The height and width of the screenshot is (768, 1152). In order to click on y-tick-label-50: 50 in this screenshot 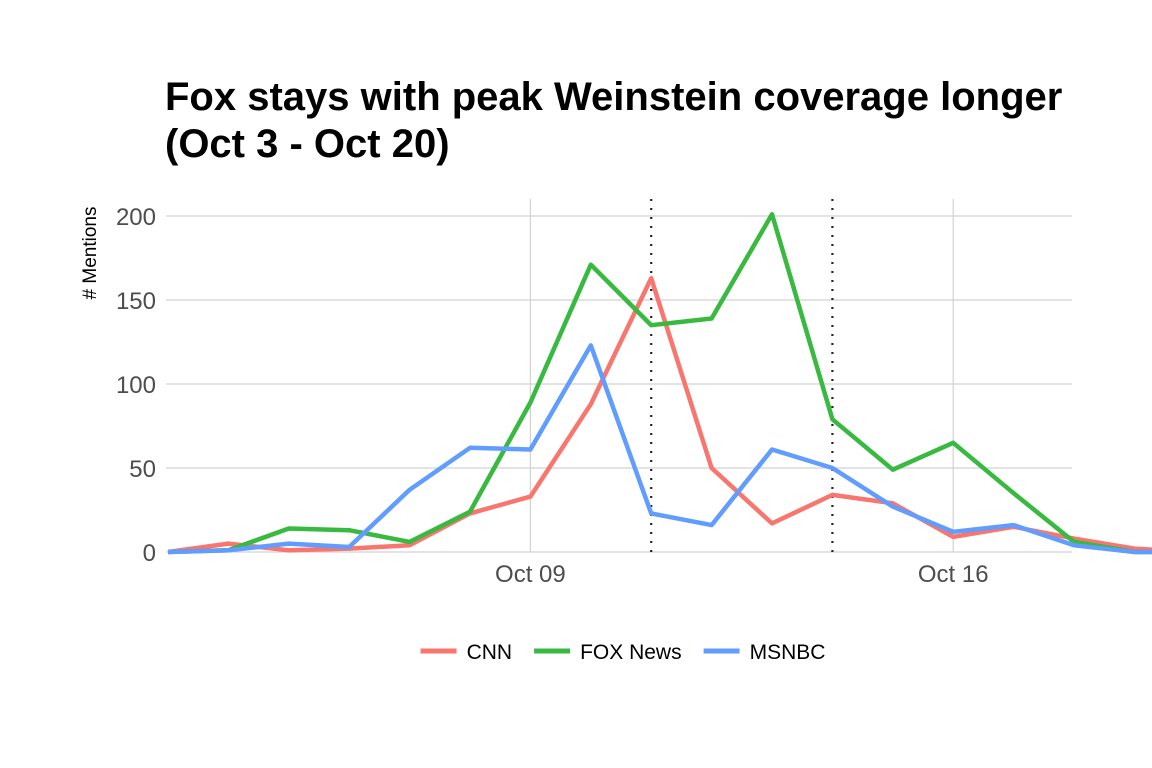, I will do `click(142, 469)`.